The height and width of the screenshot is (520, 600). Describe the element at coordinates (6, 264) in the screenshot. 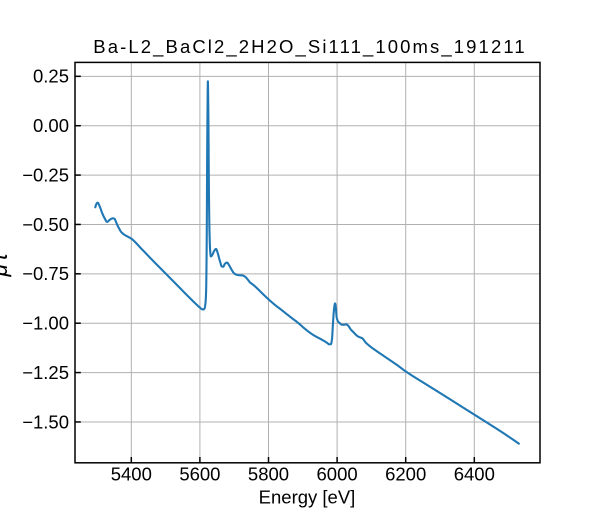

I see `svg-text: μt` at that location.